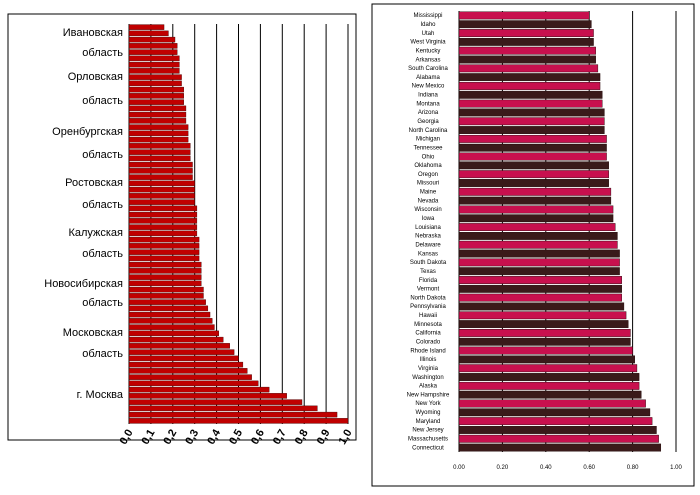  I want to click on right-state-label: Montana, so click(428, 104).